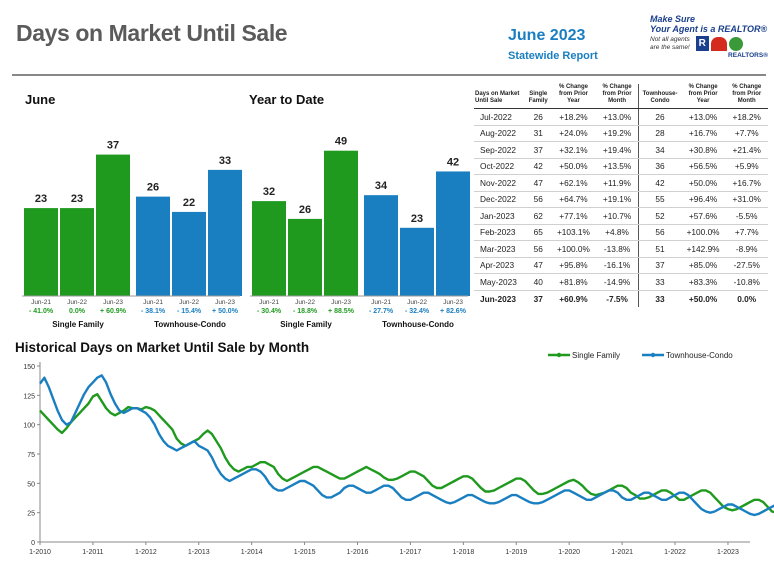  I want to click on table-header: Townhouse-Condo, so click(659, 96).